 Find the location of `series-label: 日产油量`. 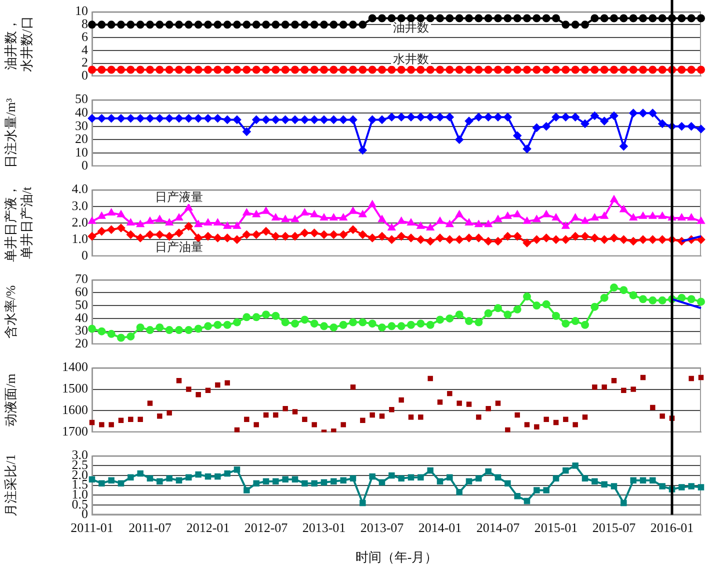

series-label: 日产油量 is located at coordinates (179, 247).